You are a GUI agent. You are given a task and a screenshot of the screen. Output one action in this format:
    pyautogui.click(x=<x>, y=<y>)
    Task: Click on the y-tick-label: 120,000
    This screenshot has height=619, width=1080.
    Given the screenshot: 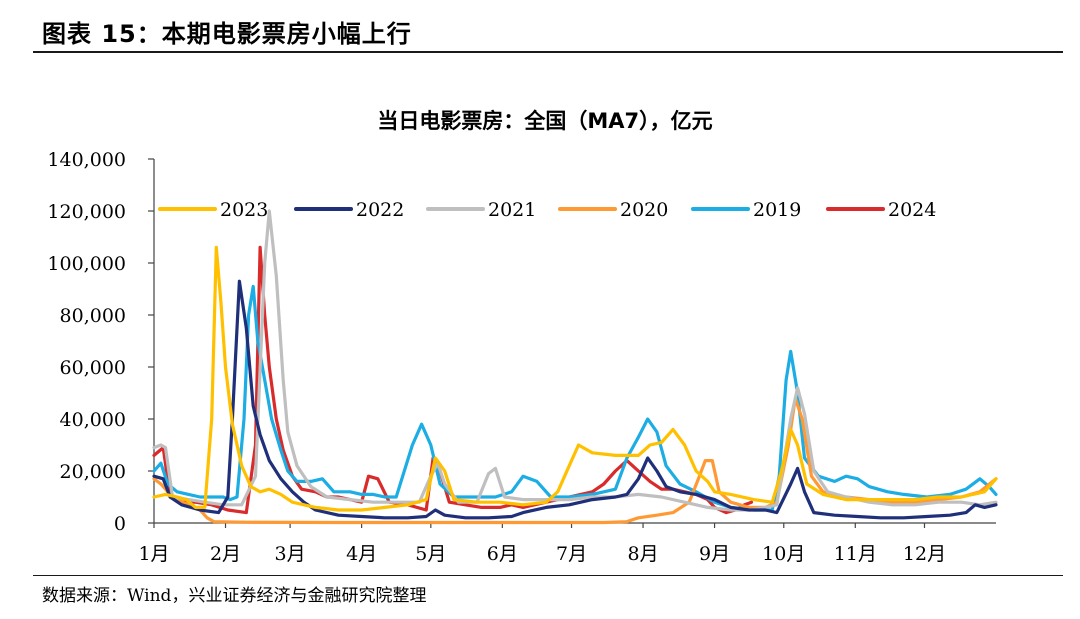 What is the action you would take?
    pyautogui.click(x=86, y=212)
    